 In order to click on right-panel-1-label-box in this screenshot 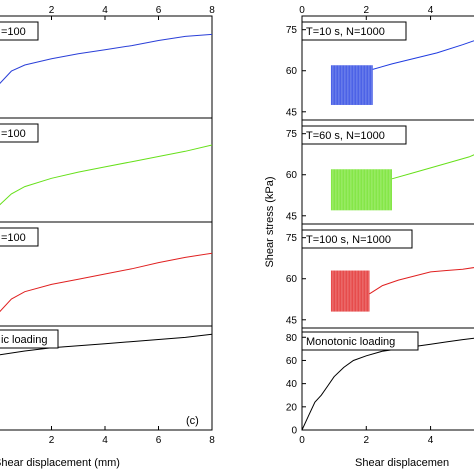, I will do `click(354, 31)`.